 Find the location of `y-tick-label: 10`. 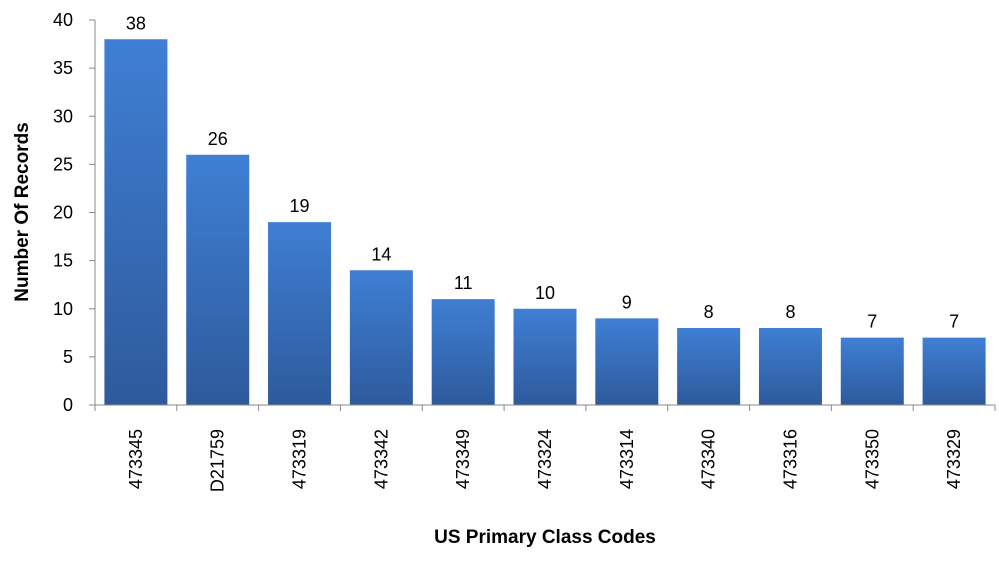

y-tick-label: 10 is located at coordinates (63, 309).